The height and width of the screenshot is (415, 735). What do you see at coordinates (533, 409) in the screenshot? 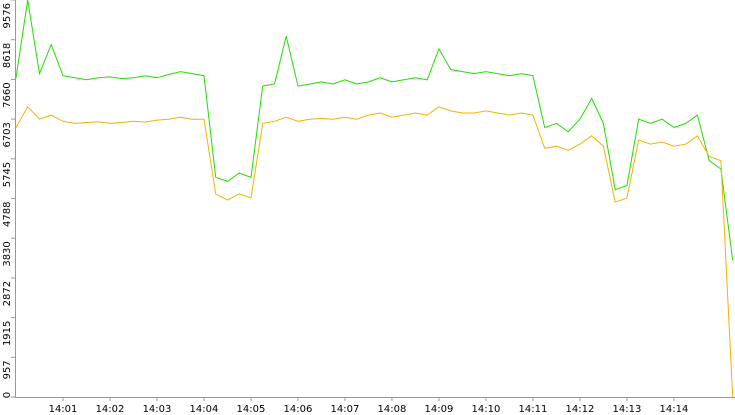
I see `x-tick-label: 14:11` at bounding box center [533, 409].